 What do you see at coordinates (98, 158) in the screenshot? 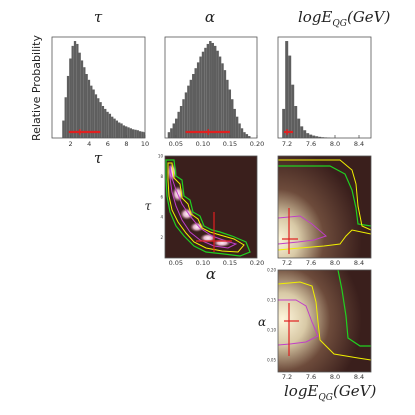
I see `x-axis-label-tau: τ` at bounding box center [98, 158].